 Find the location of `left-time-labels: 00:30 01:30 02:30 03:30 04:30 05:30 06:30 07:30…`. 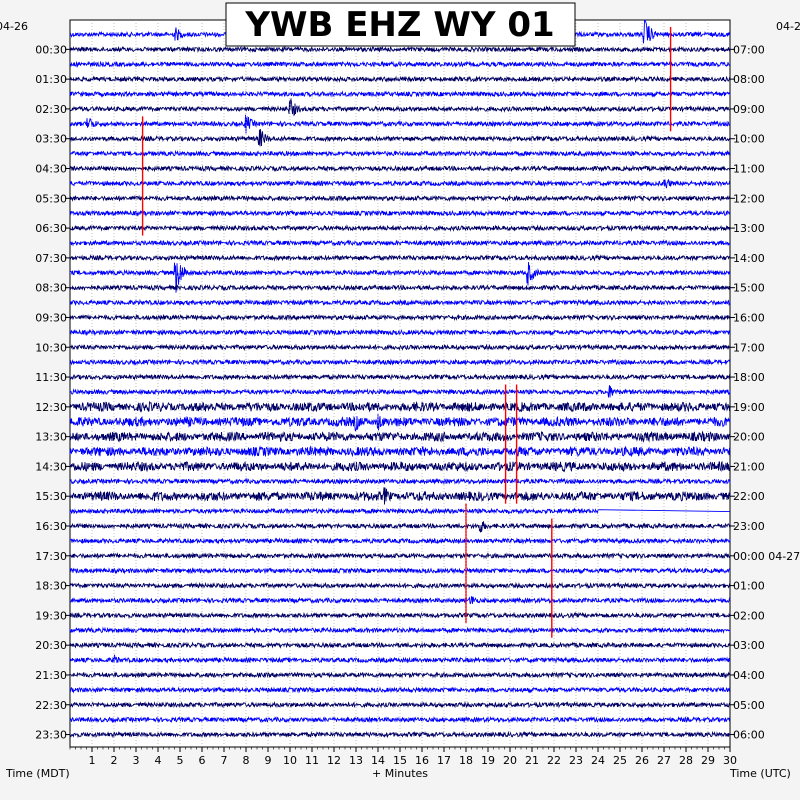

left-time-labels: 00:30 01:30 02:30 03:30 04:30 05:30 06:30 07:30… is located at coordinates (52, 392).